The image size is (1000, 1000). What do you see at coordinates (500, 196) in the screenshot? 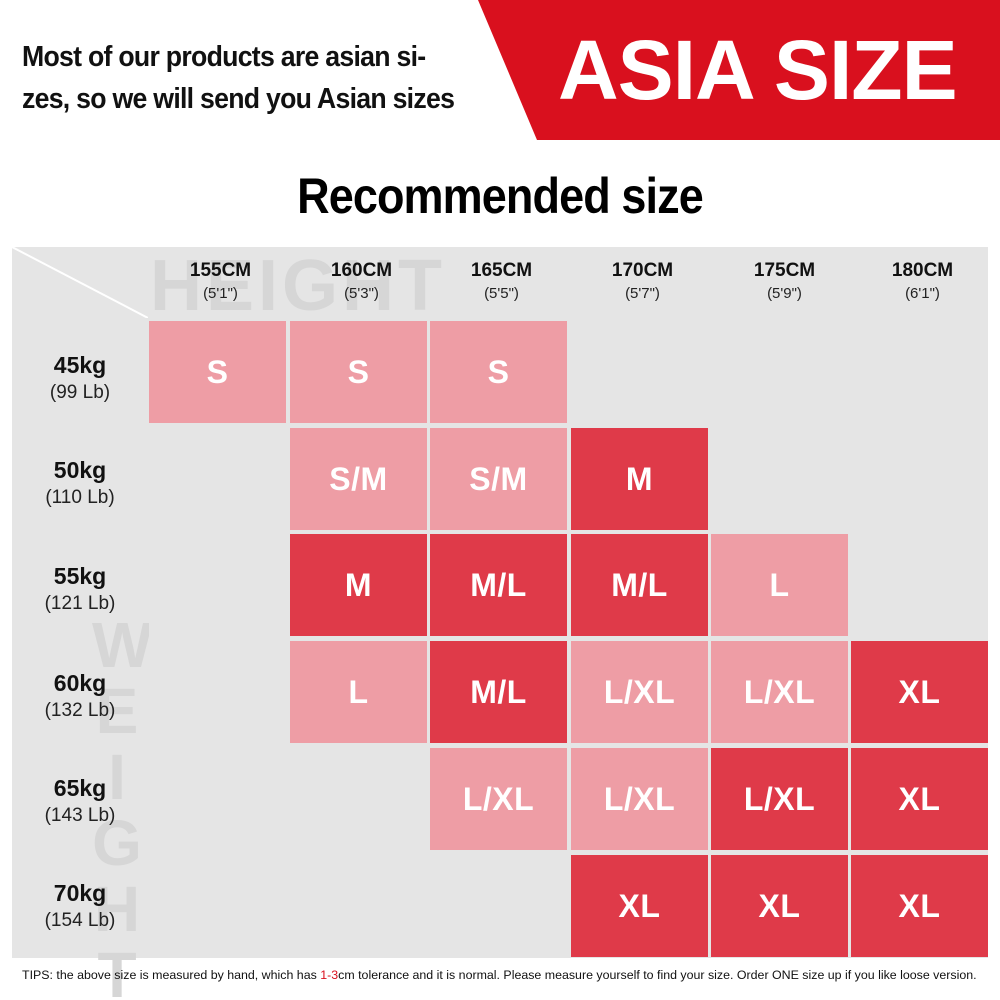
I see `page-title: Recommended size` at bounding box center [500, 196].